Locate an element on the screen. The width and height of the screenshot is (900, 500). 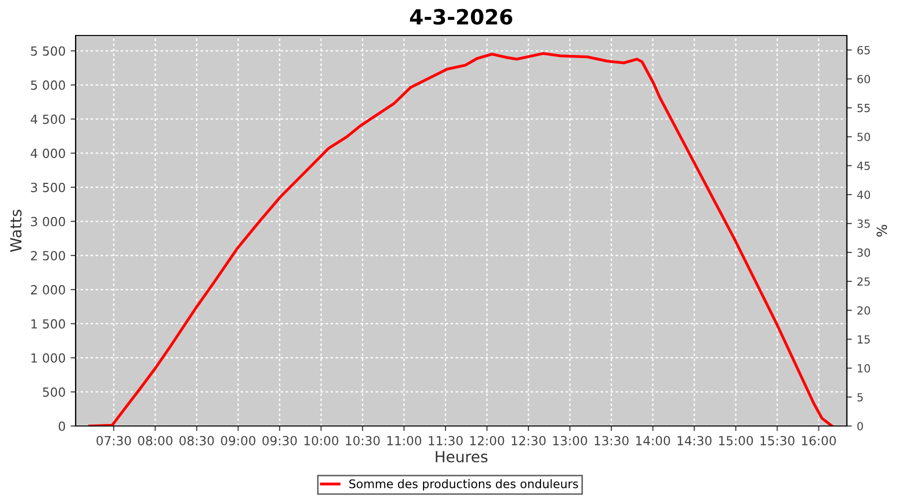
y2-tick-label: 15 is located at coordinates (864, 339).